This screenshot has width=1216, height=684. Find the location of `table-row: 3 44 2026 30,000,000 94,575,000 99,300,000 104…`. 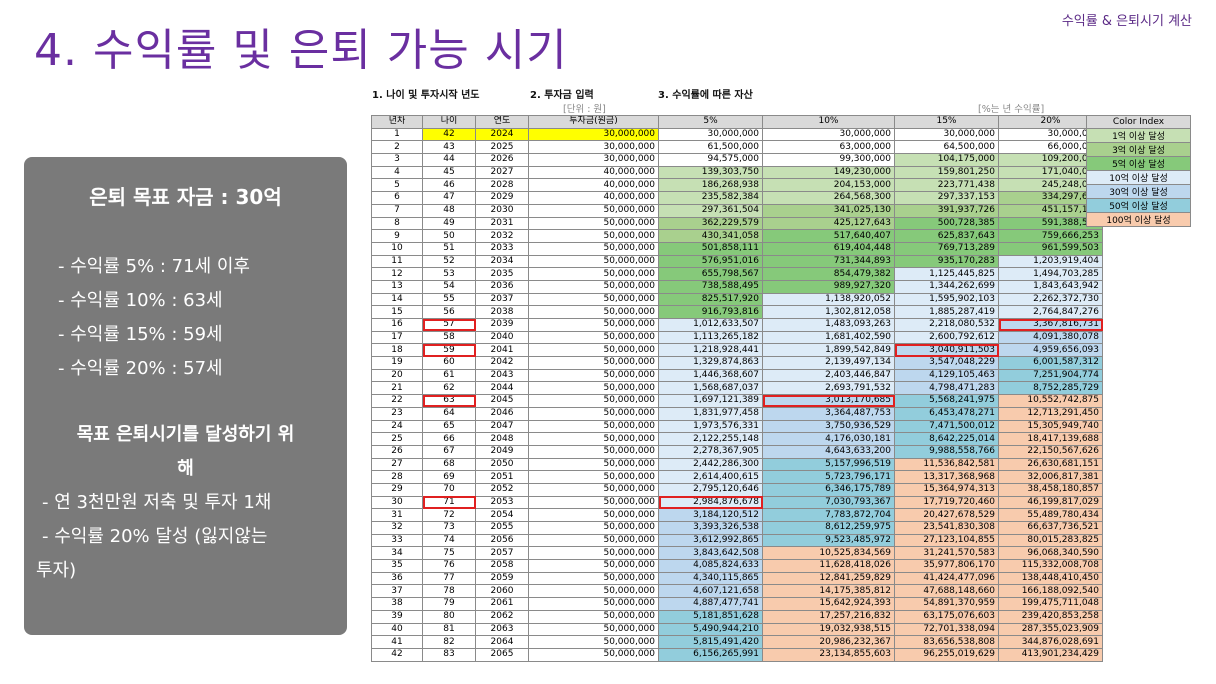

table-row: 3 44 2026 30,000,000 94,575,000 99,300,000 104… is located at coordinates (737, 160).